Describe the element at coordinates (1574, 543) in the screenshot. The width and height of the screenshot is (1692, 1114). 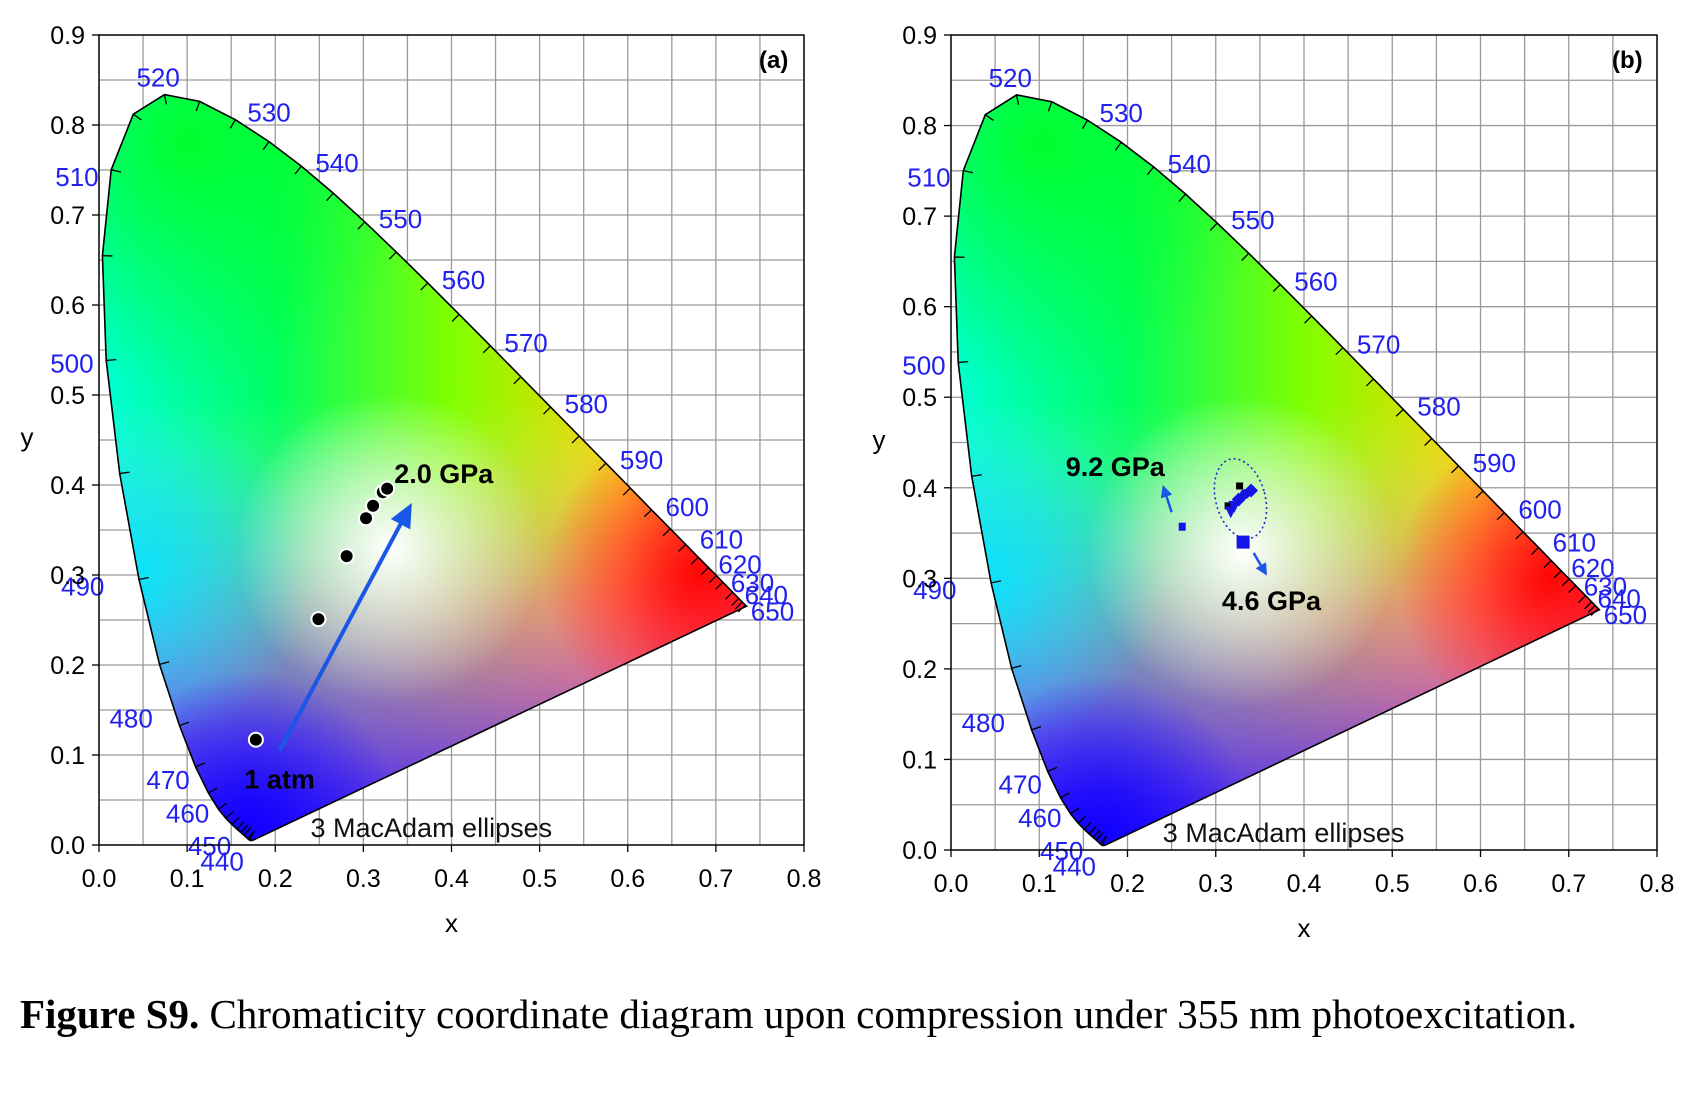
I see `wavelength-label: 610` at that location.